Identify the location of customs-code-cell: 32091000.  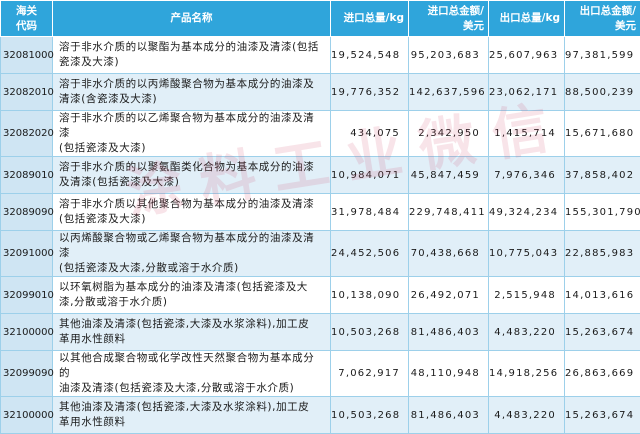
(27, 254).